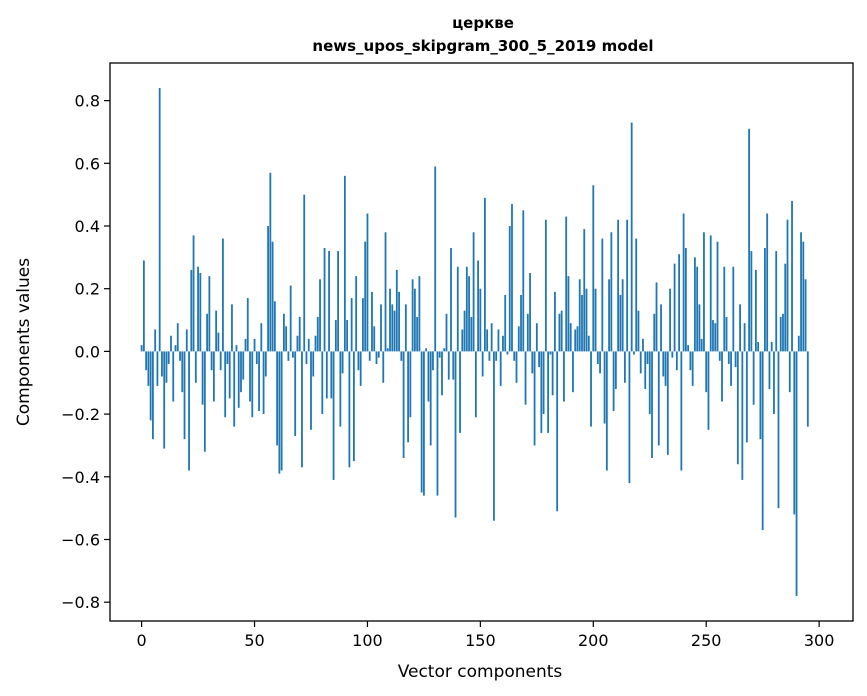 This screenshot has width=867, height=696. I want to click on y-tick-label: 0.2, so click(87, 289).